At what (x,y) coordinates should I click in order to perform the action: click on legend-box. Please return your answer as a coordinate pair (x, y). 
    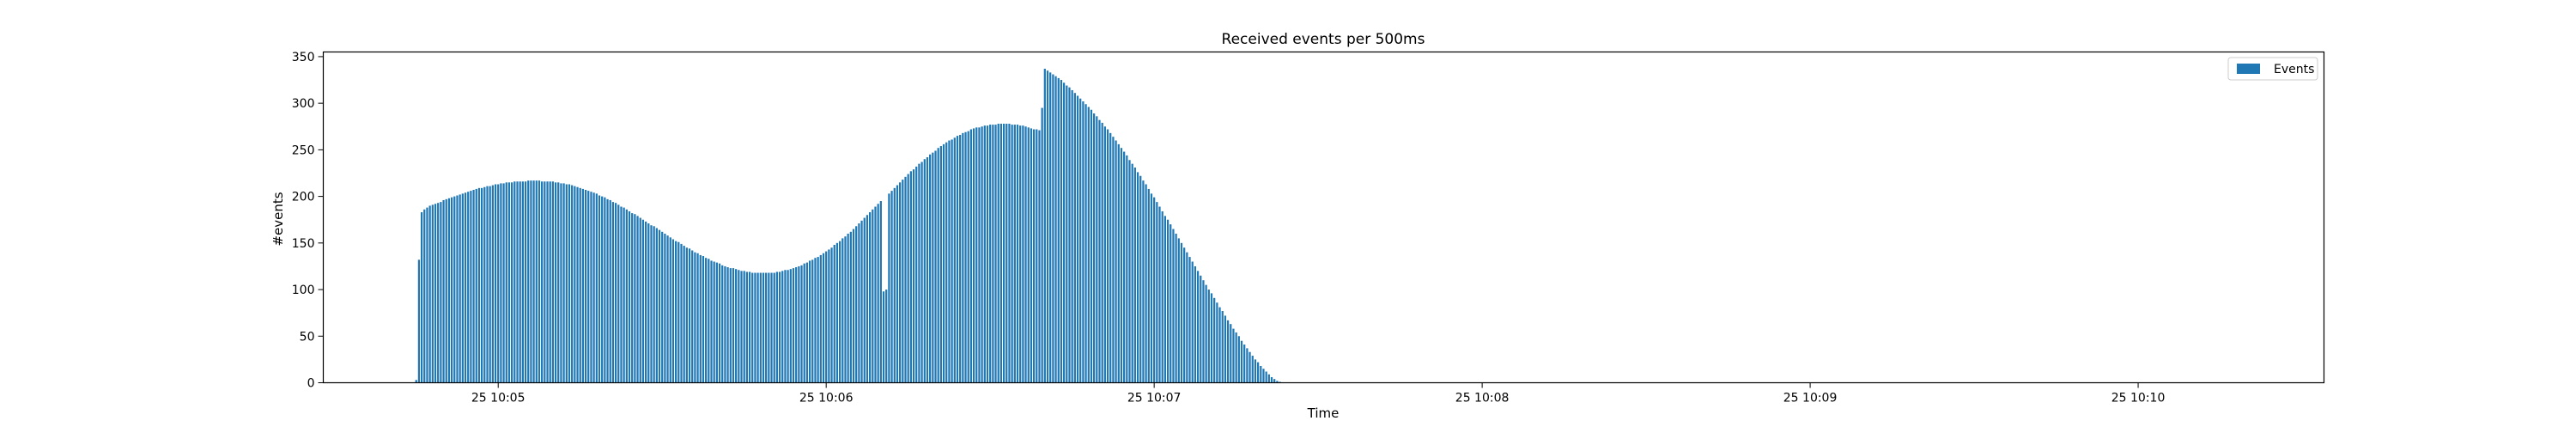
    Looking at the image, I should click on (2273, 69).